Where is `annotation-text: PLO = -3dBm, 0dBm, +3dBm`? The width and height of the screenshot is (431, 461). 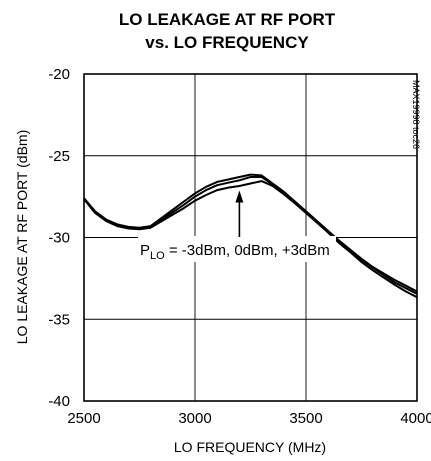 annotation-text: PLO = -3dBm, 0dBm, +3dBm is located at coordinates (235, 252).